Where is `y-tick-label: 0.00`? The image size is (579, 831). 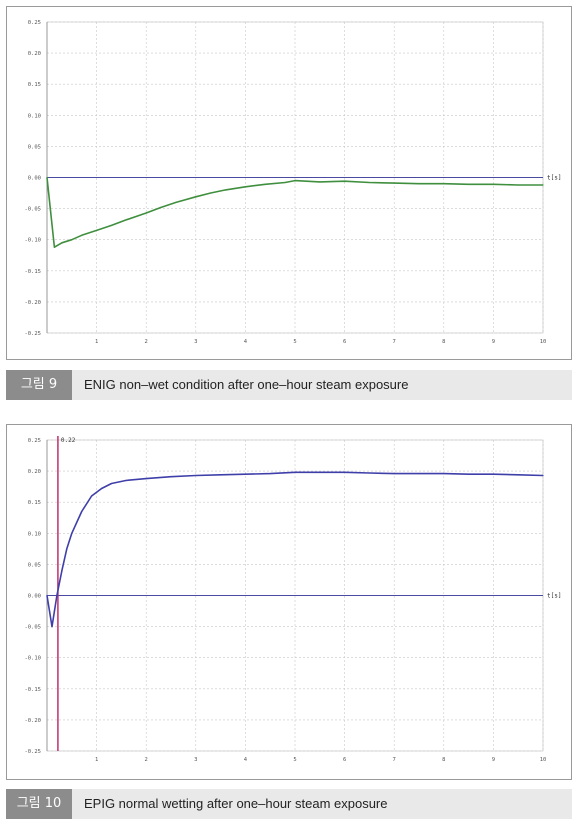
y-tick-label: 0.00 is located at coordinates (34, 597).